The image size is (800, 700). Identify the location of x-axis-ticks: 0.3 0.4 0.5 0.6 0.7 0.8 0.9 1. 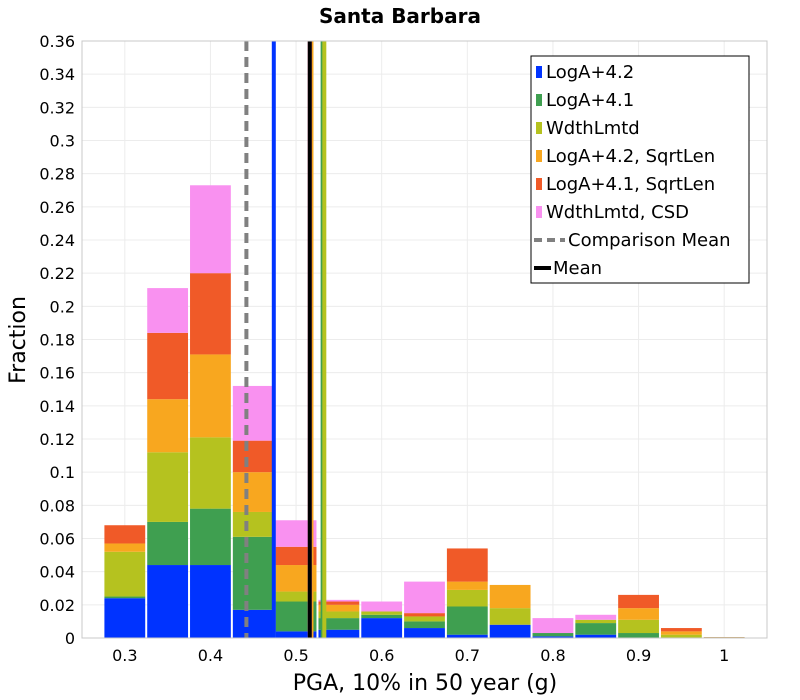
(420, 655).